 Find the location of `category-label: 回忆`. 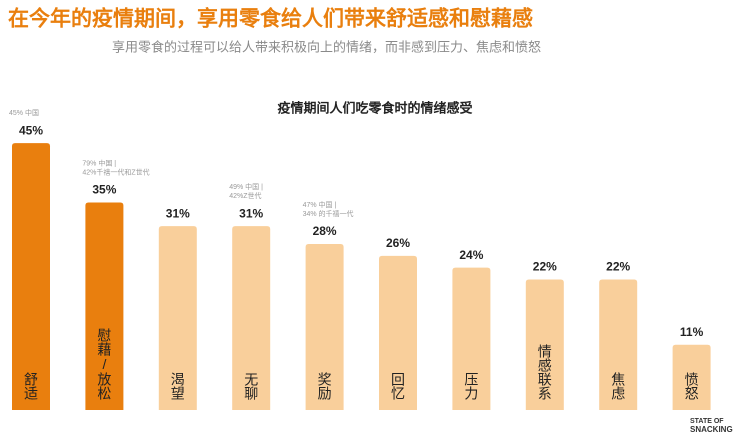

category-label: 回忆 is located at coordinates (398, 386).